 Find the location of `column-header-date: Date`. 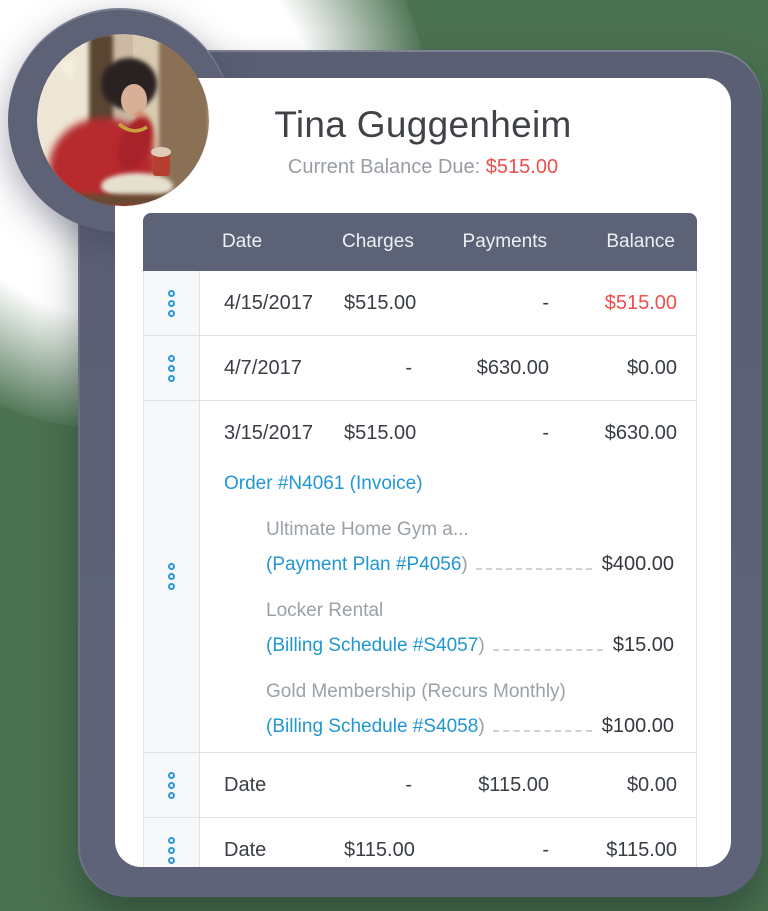

column-header-date: Date is located at coordinates (242, 241).